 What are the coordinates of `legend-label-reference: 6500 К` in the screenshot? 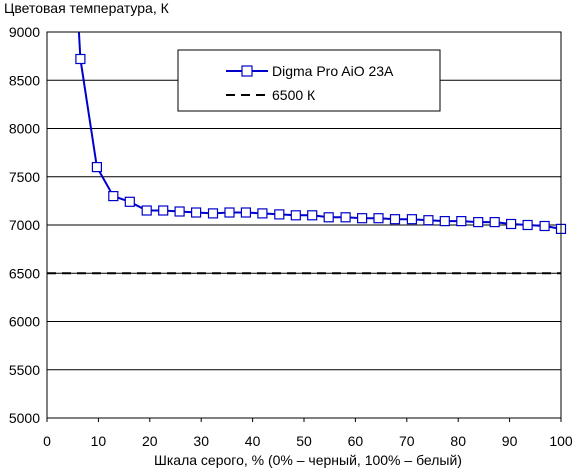 It's located at (294, 95).